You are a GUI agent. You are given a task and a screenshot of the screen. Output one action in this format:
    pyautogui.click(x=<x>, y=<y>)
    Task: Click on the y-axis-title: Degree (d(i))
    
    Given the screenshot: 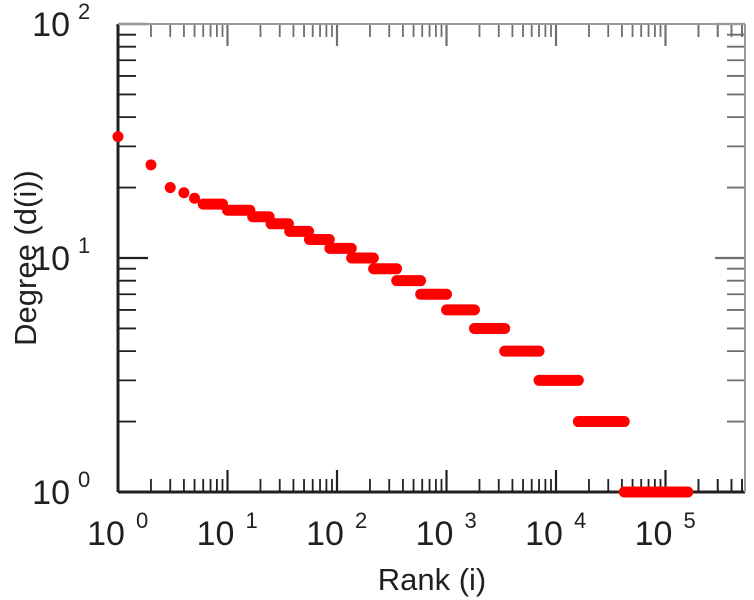 What is the action you would take?
    pyautogui.click(x=25, y=258)
    